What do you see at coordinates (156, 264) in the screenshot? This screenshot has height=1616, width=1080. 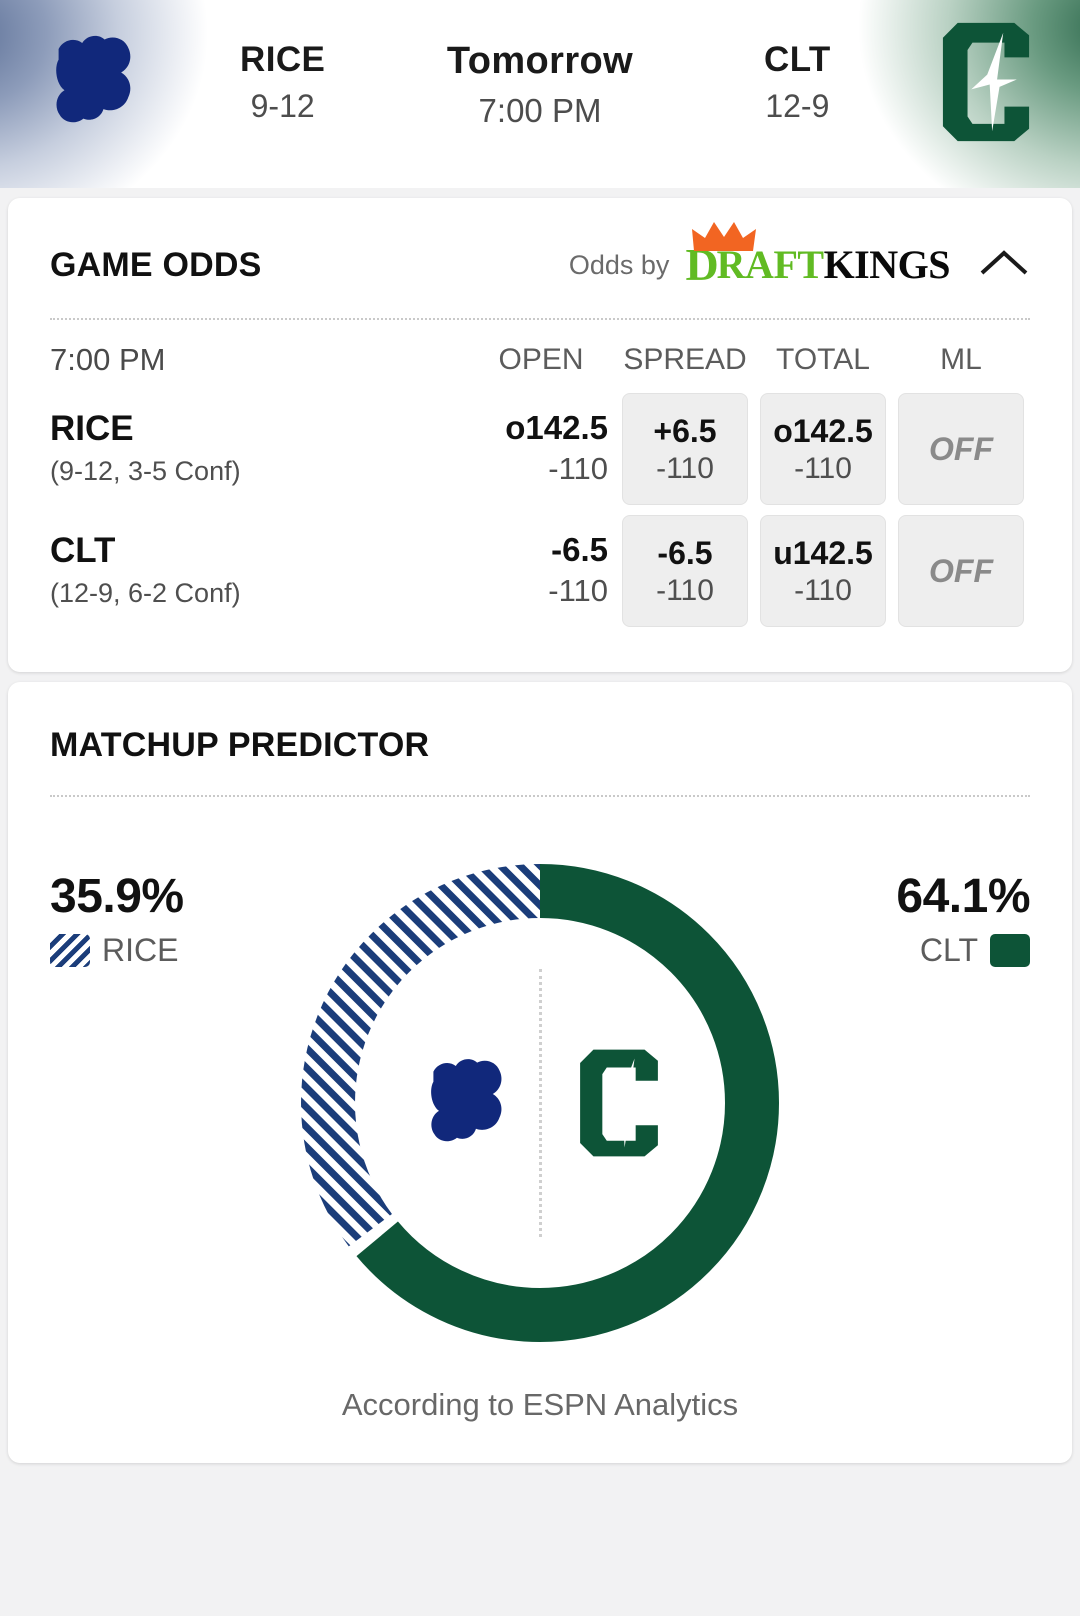 I see `game-odds-title: GAME ODDS` at bounding box center [156, 264].